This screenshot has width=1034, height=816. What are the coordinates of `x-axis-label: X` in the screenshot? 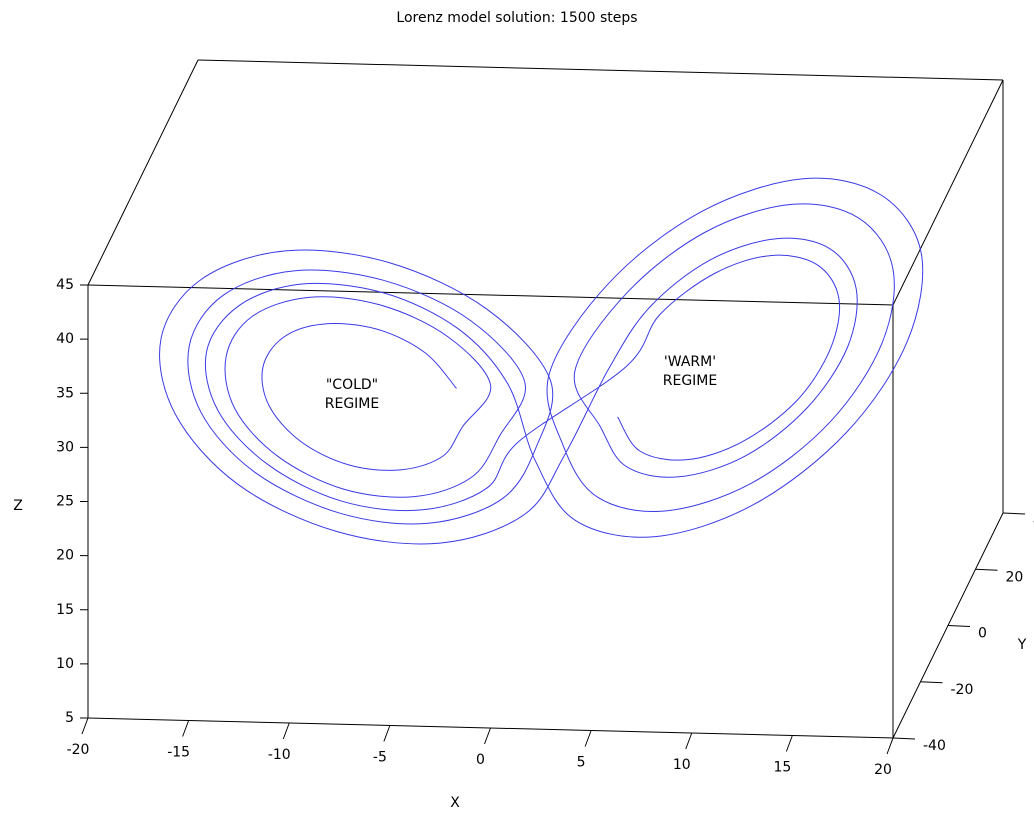 It's located at (455, 803).